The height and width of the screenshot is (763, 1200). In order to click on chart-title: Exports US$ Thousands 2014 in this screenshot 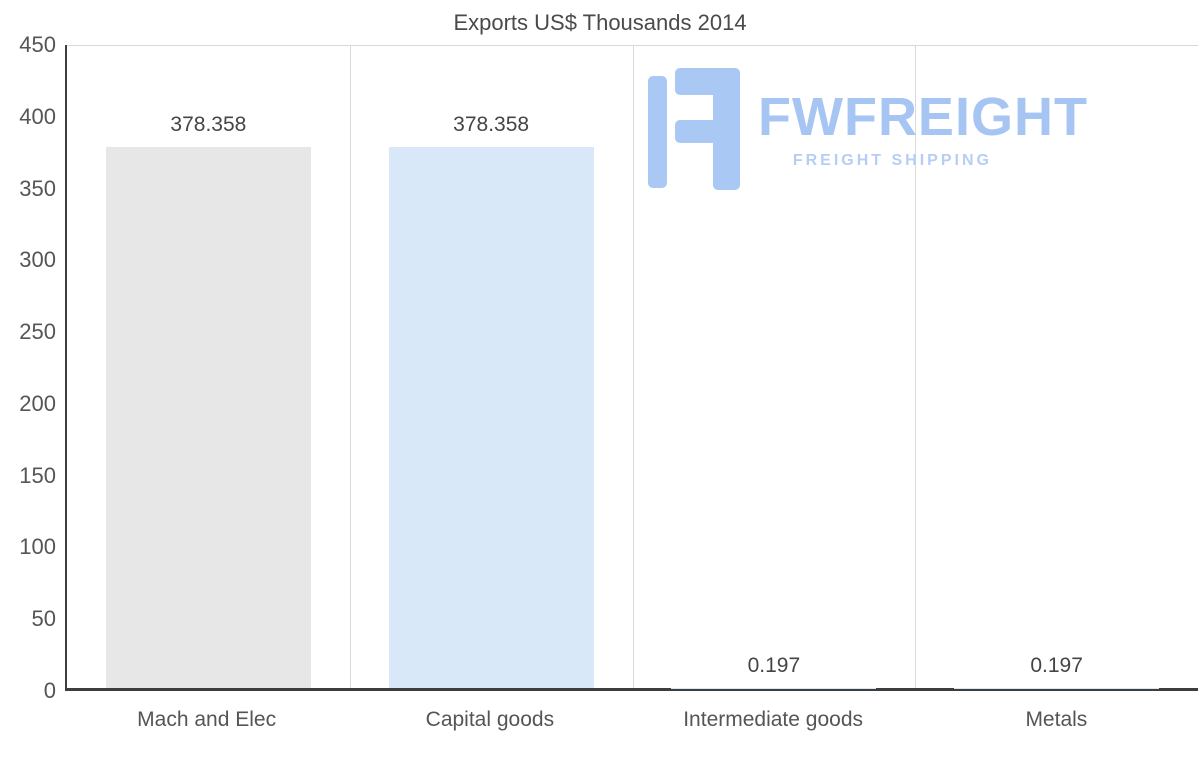, I will do `click(600, 22)`.